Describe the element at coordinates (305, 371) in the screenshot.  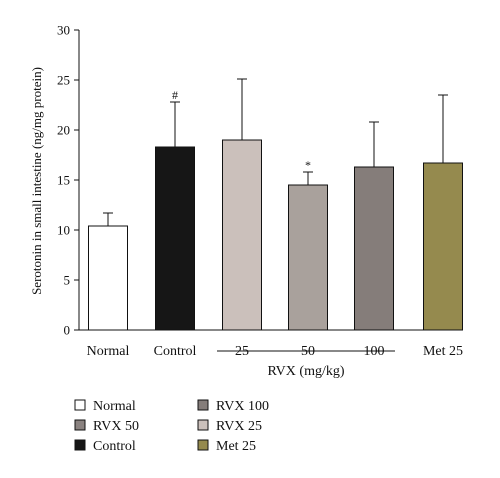
I see `rvx-group-label: RVX (mg/kg)` at that location.